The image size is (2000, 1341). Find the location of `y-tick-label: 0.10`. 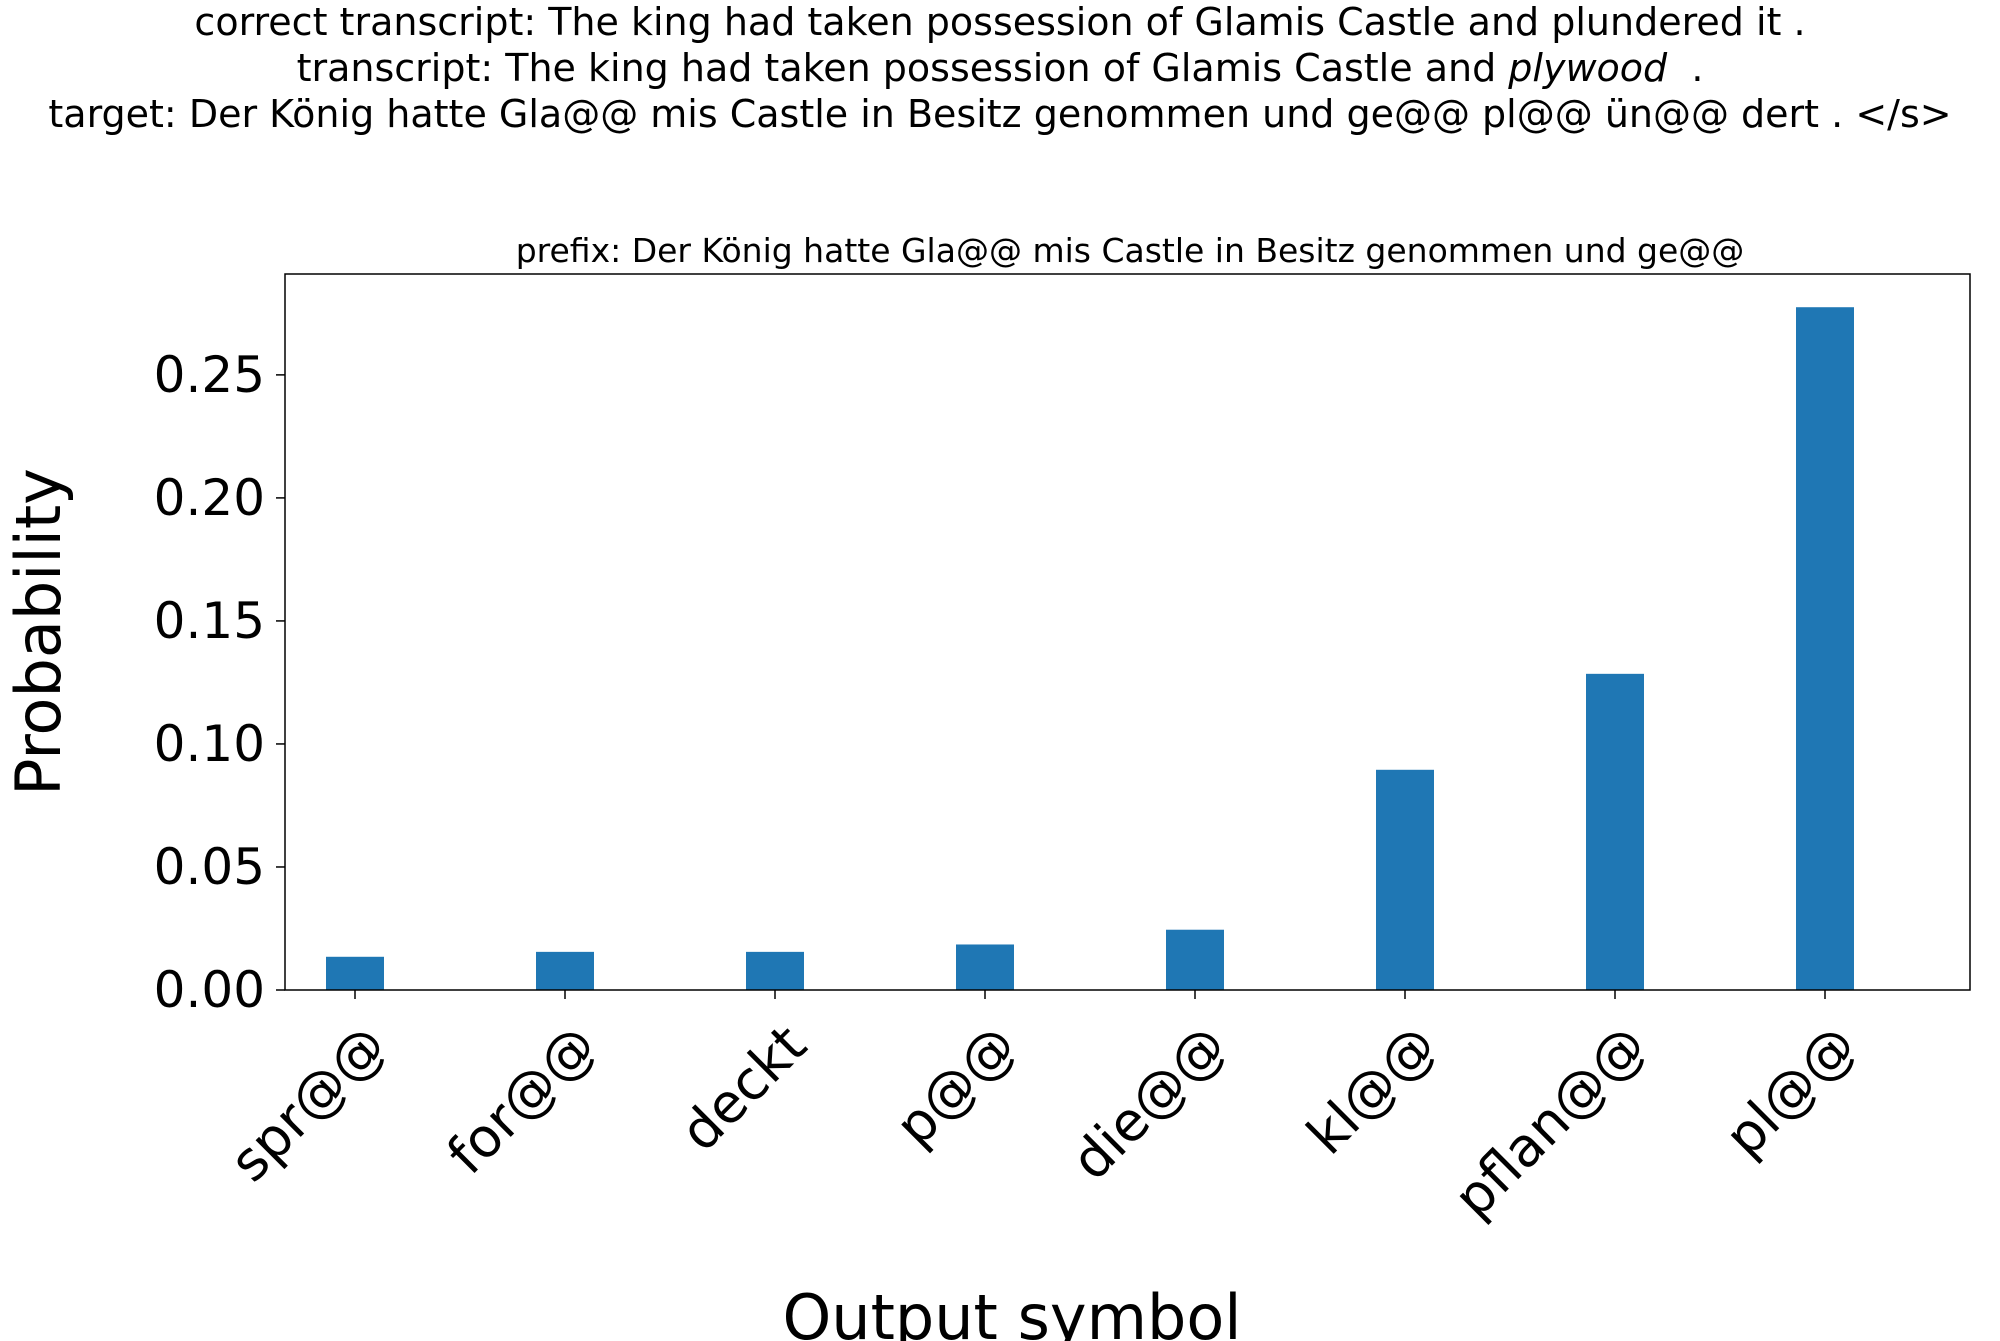

y-tick-label: 0.10 is located at coordinates (209, 744).